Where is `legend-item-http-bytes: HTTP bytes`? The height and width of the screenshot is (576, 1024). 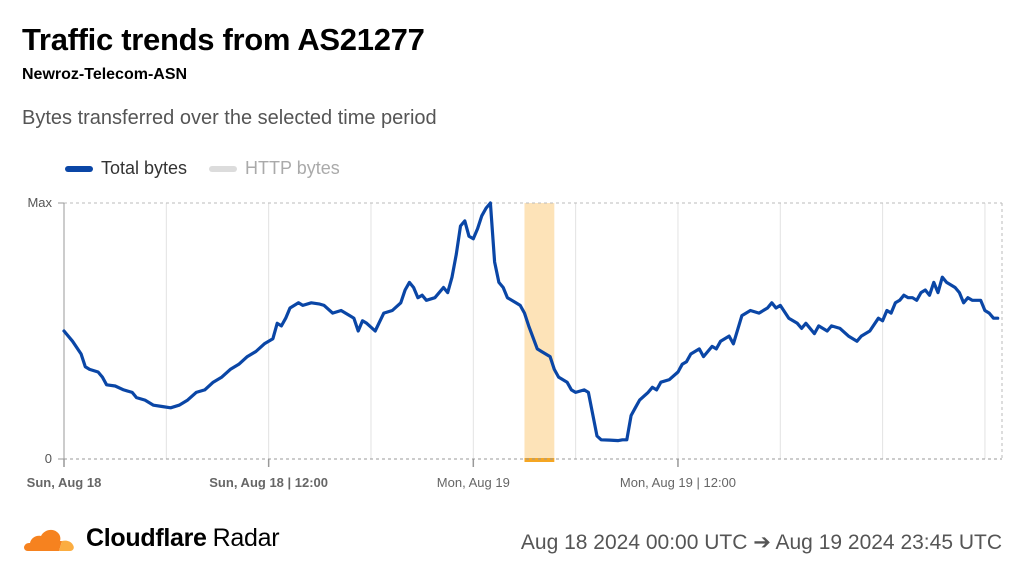 legend-item-http-bytes: HTTP bytes is located at coordinates (274, 168).